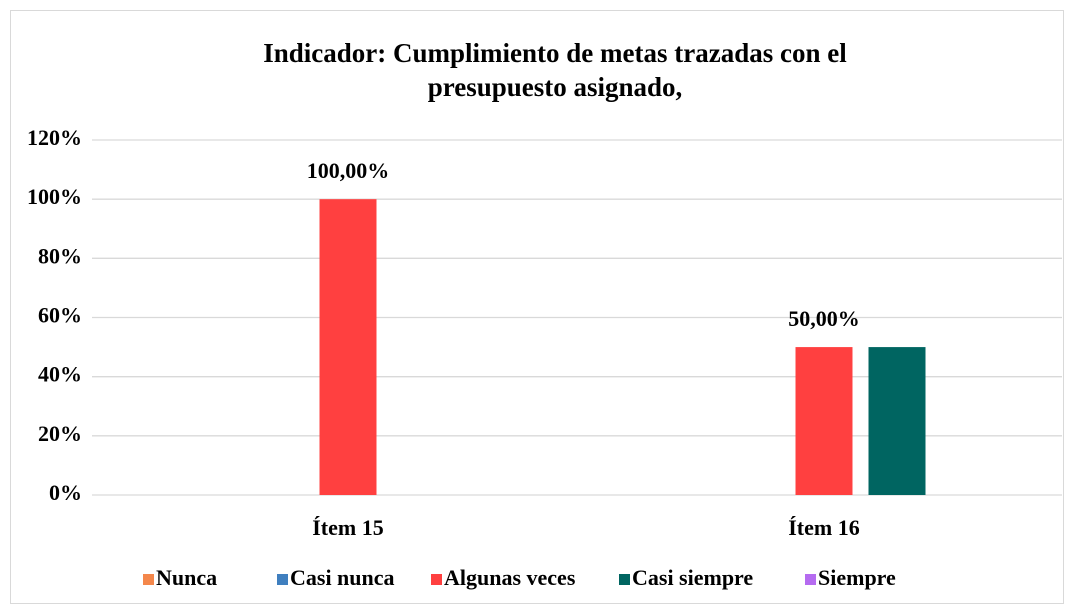 The width and height of the screenshot is (1074, 614). I want to click on legend-label: Casi siempre, so click(692, 577).